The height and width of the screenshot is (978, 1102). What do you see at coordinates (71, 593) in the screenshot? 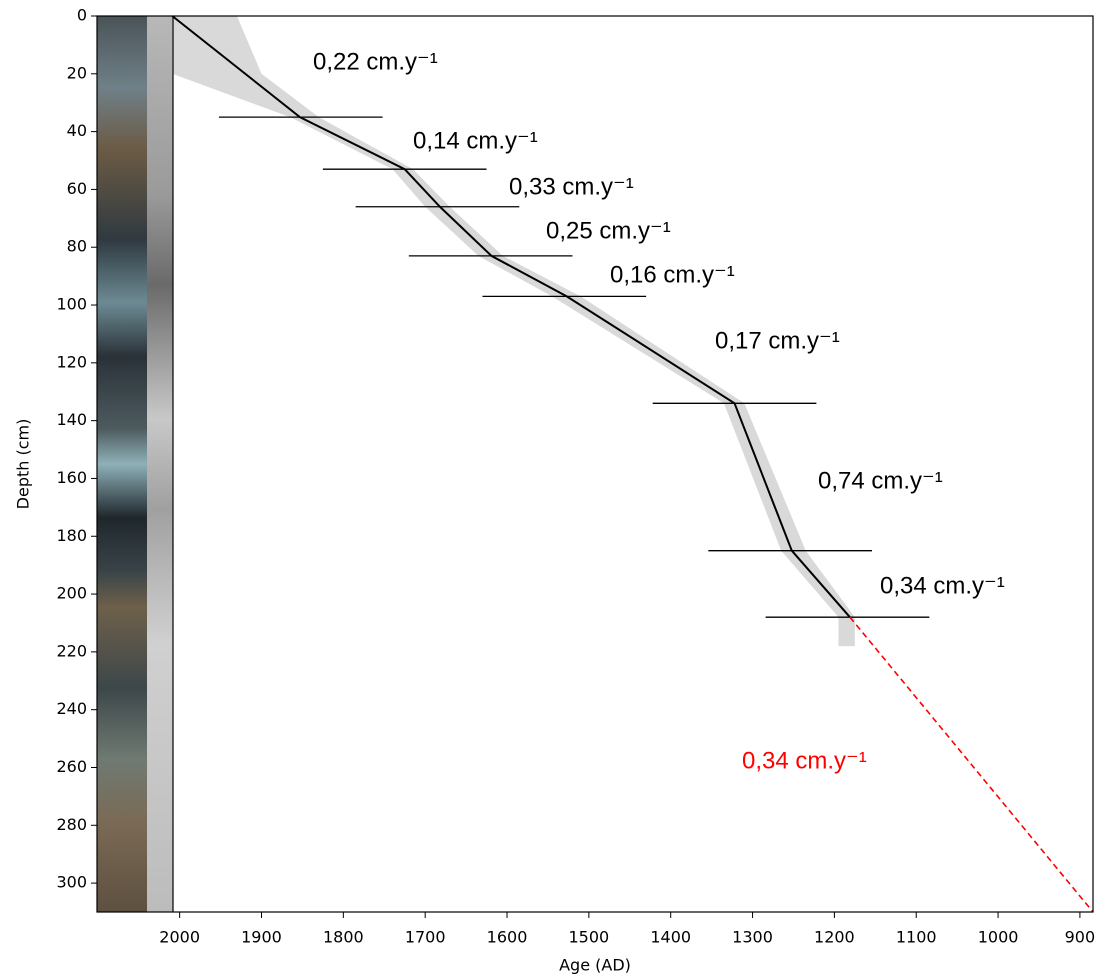
I see `y-tick-label: 200` at bounding box center [71, 593].